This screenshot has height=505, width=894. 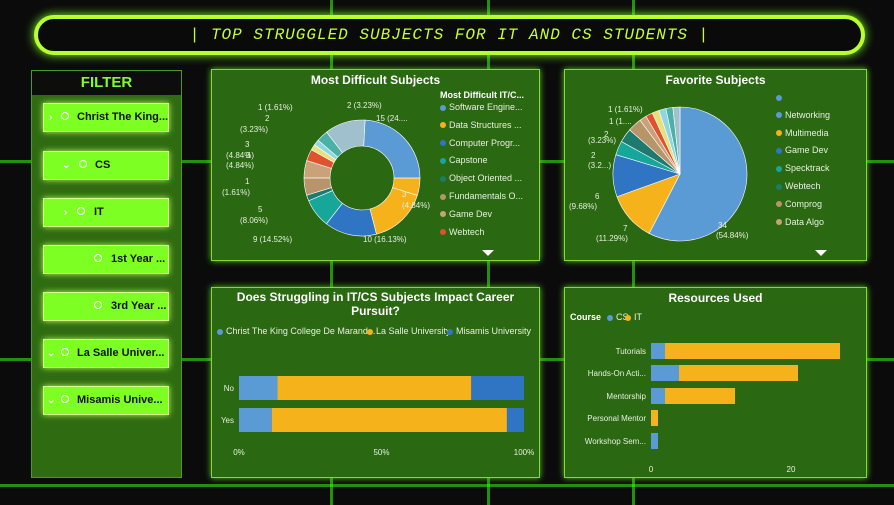 I want to click on slicer-item-label: IT, so click(x=99, y=212).